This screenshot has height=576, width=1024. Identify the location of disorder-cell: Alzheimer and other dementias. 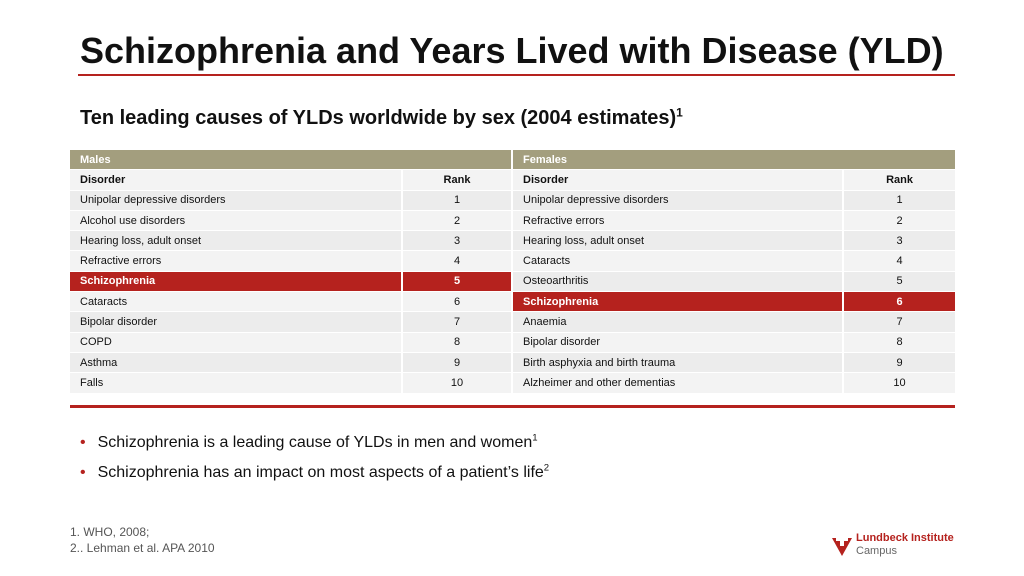
(678, 383).